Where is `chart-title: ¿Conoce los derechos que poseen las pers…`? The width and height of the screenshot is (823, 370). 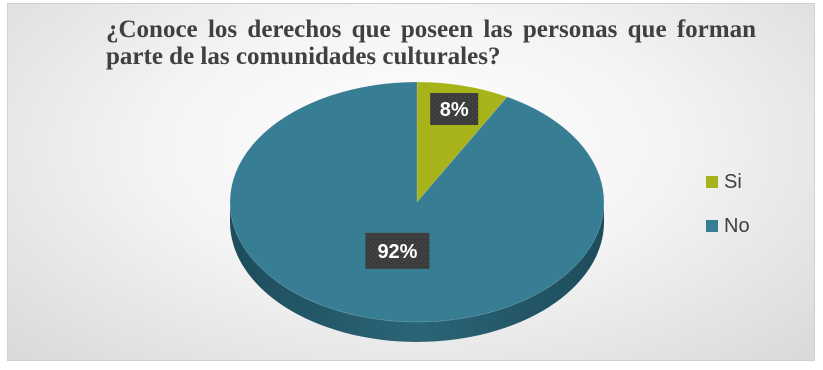 chart-title: ¿Conoce los derechos que poseen las pers… is located at coordinates (431, 43).